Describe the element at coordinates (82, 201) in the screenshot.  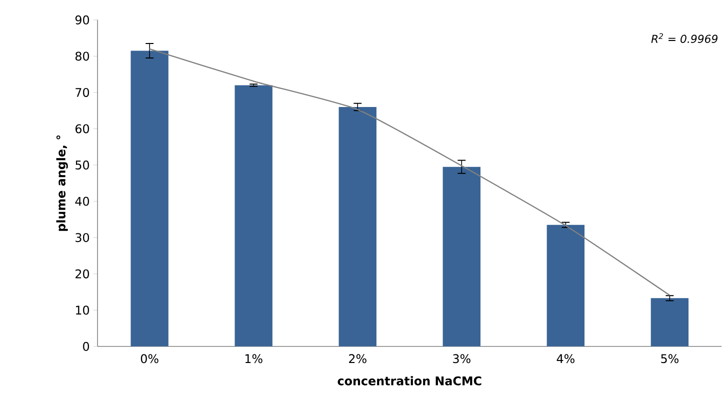
I see `y-tick-label: 40` at that location.